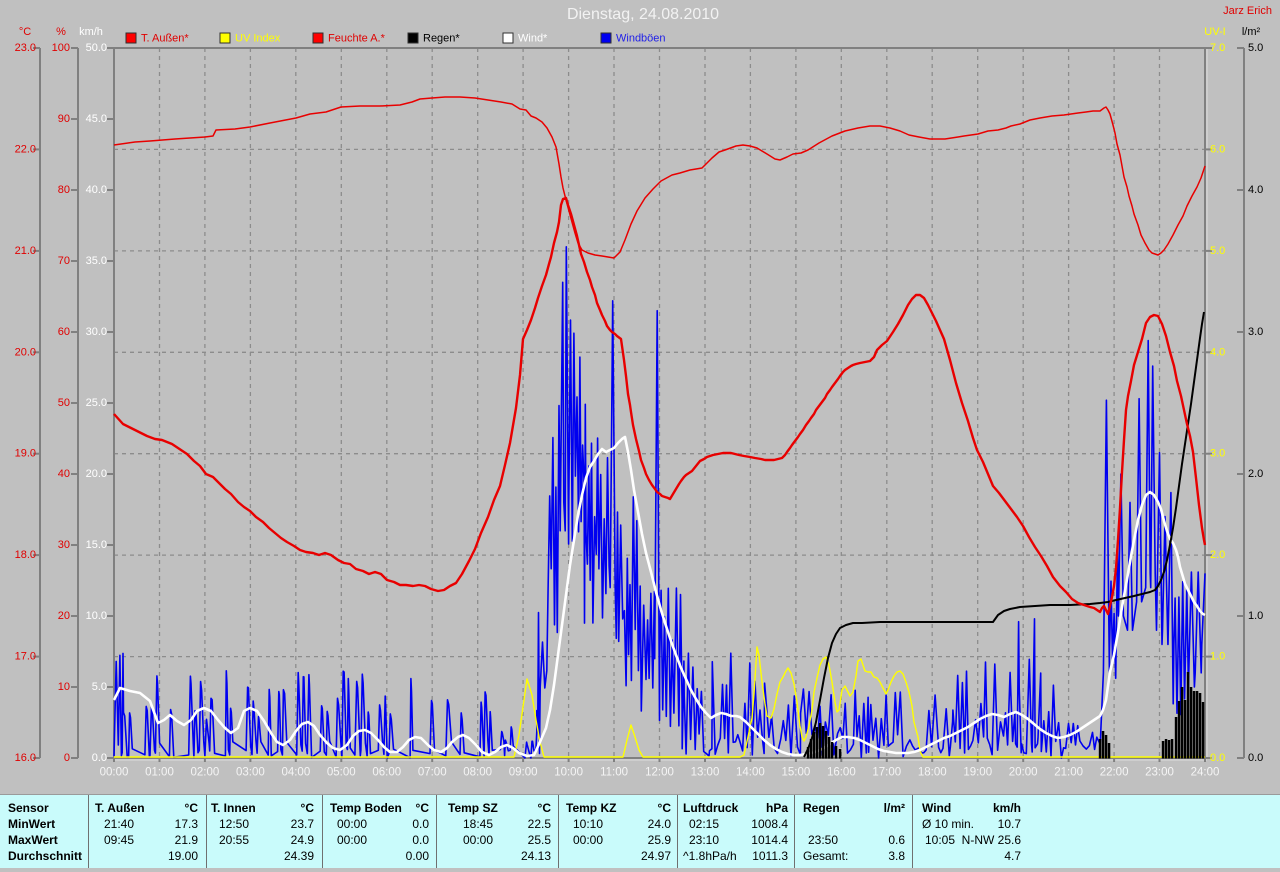  What do you see at coordinates (1217, 48) in the screenshot?
I see `svg-text: 7.0` at bounding box center [1217, 48].